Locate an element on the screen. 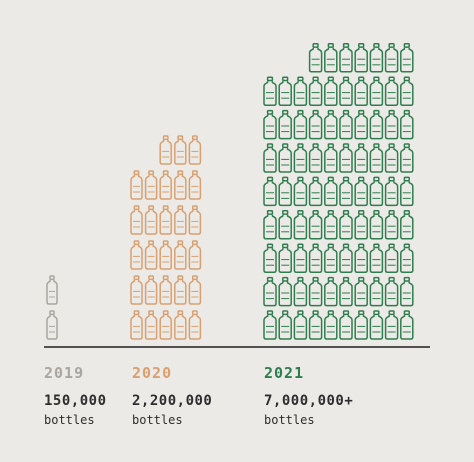 Image resolution: width=474 pixels, height=462 pixels. year-label-2019: 2019 is located at coordinates (64, 373).